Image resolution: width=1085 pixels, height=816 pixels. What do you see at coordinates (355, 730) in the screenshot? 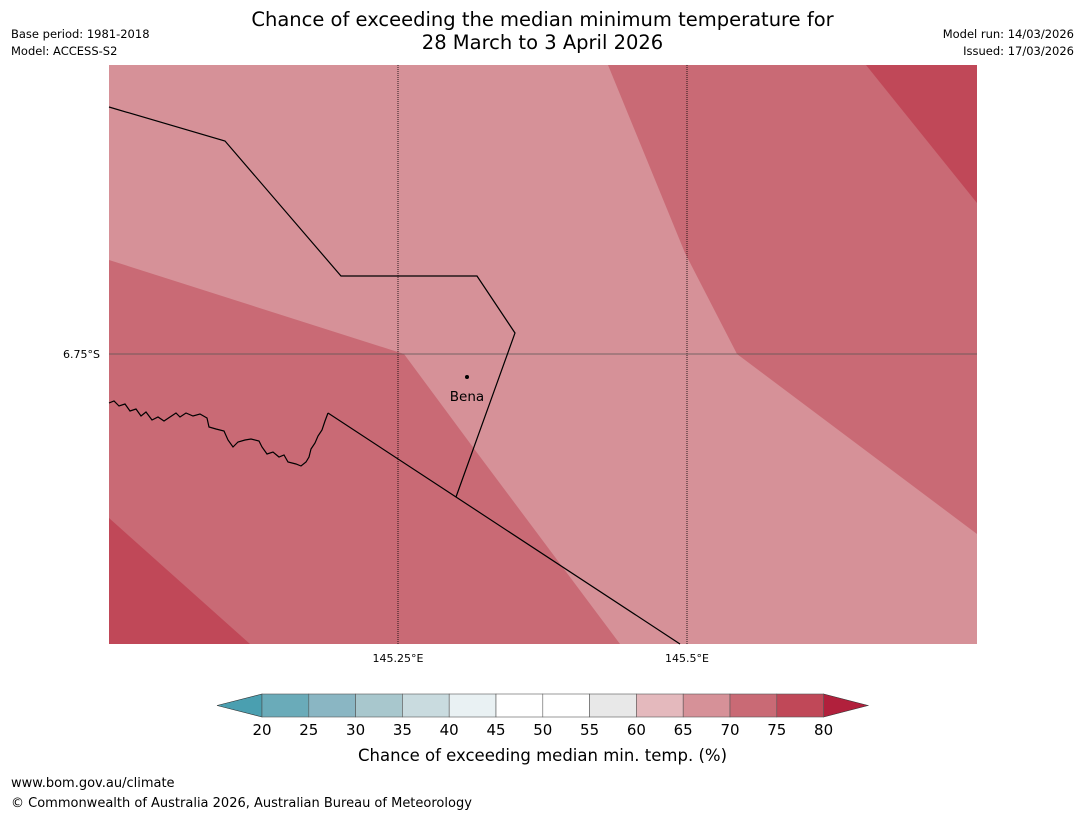
I see `colorbar-tick-30: 30` at bounding box center [355, 730].